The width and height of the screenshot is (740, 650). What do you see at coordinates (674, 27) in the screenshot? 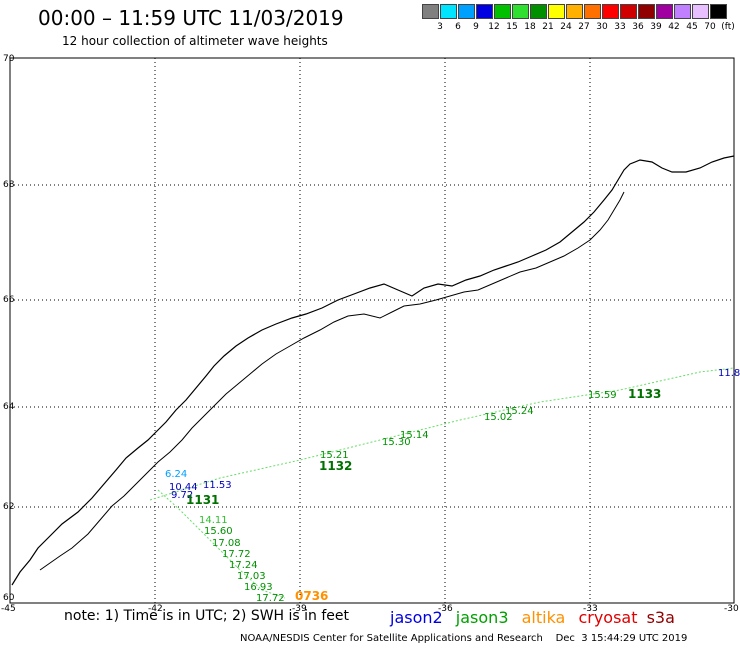
I see `legend-label: 42` at bounding box center [674, 27].